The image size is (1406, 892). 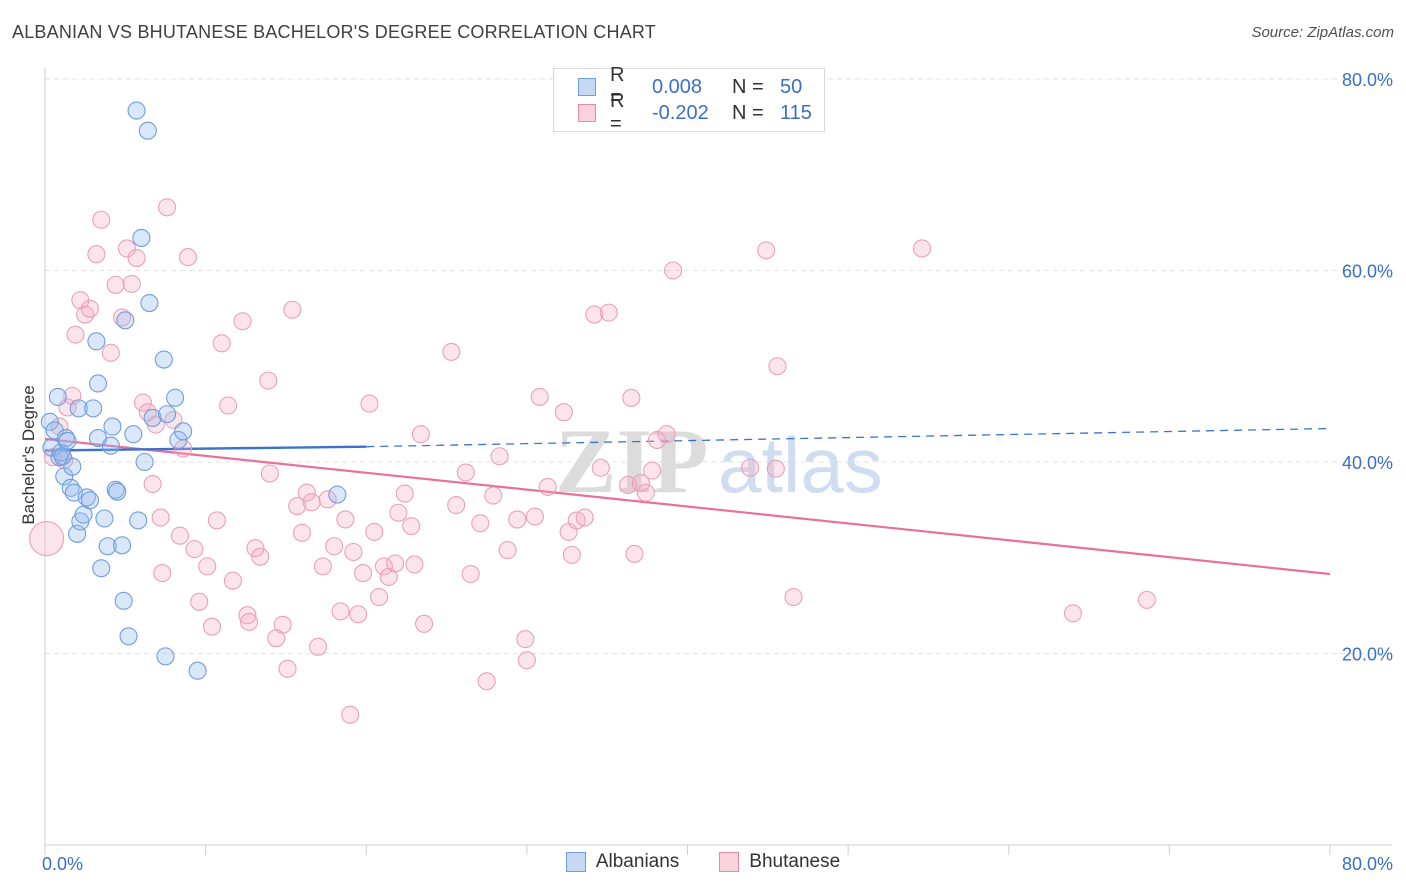 I want to click on legend-item-albanians: Albanians, so click(x=622, y=862).